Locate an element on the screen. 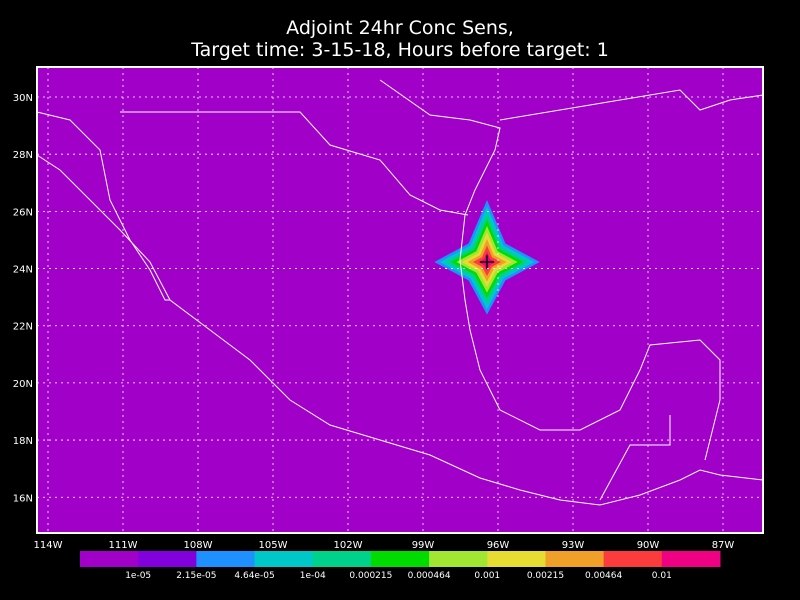  sensitivity-field is located at coordinates (487, 257).